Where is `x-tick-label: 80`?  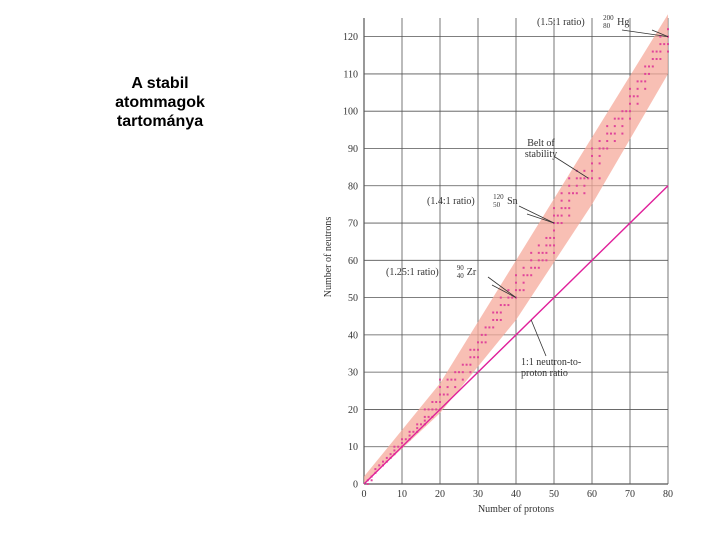 x-tick-label: 80 is located at coordinates (668, 494).